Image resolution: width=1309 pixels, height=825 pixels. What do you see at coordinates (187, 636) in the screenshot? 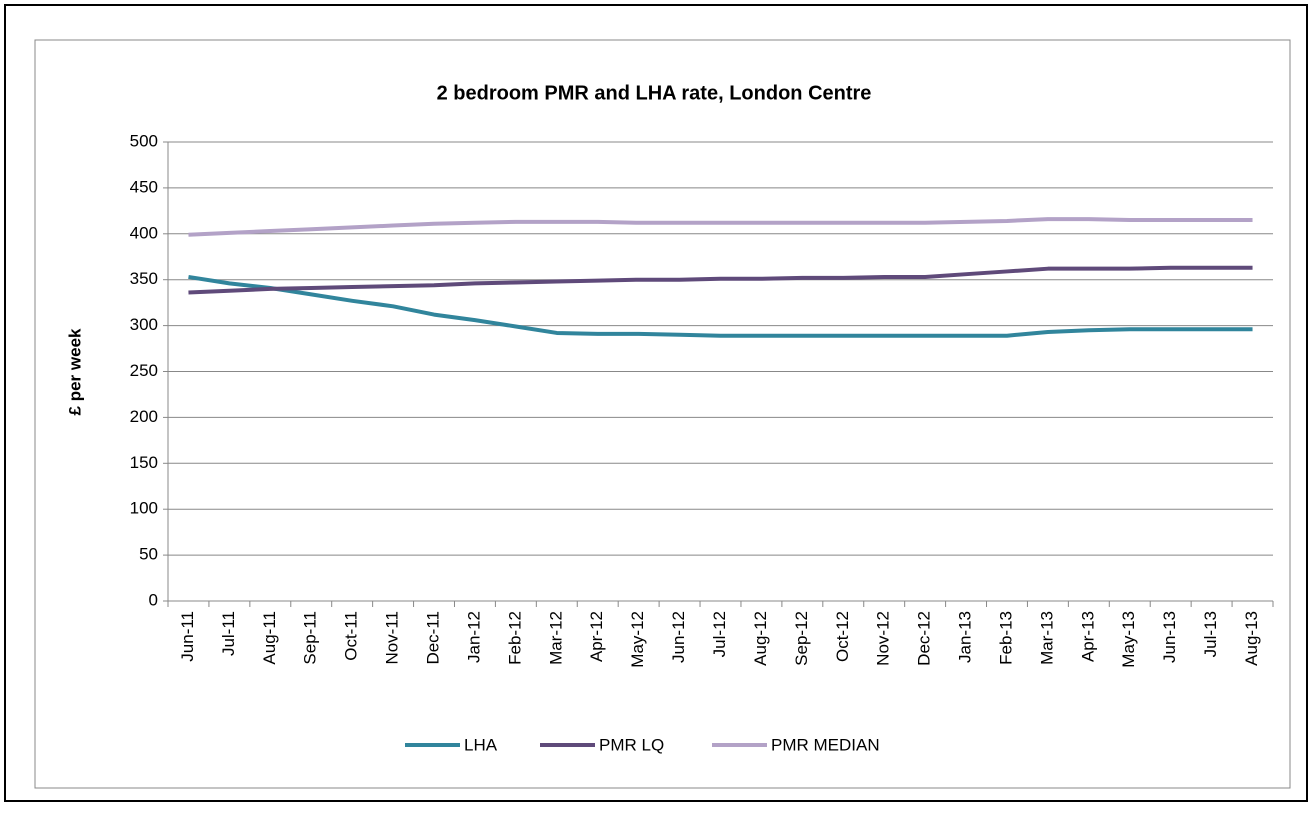
I see `x-tick-label: Jun-11` at bounding box center [187, 636].